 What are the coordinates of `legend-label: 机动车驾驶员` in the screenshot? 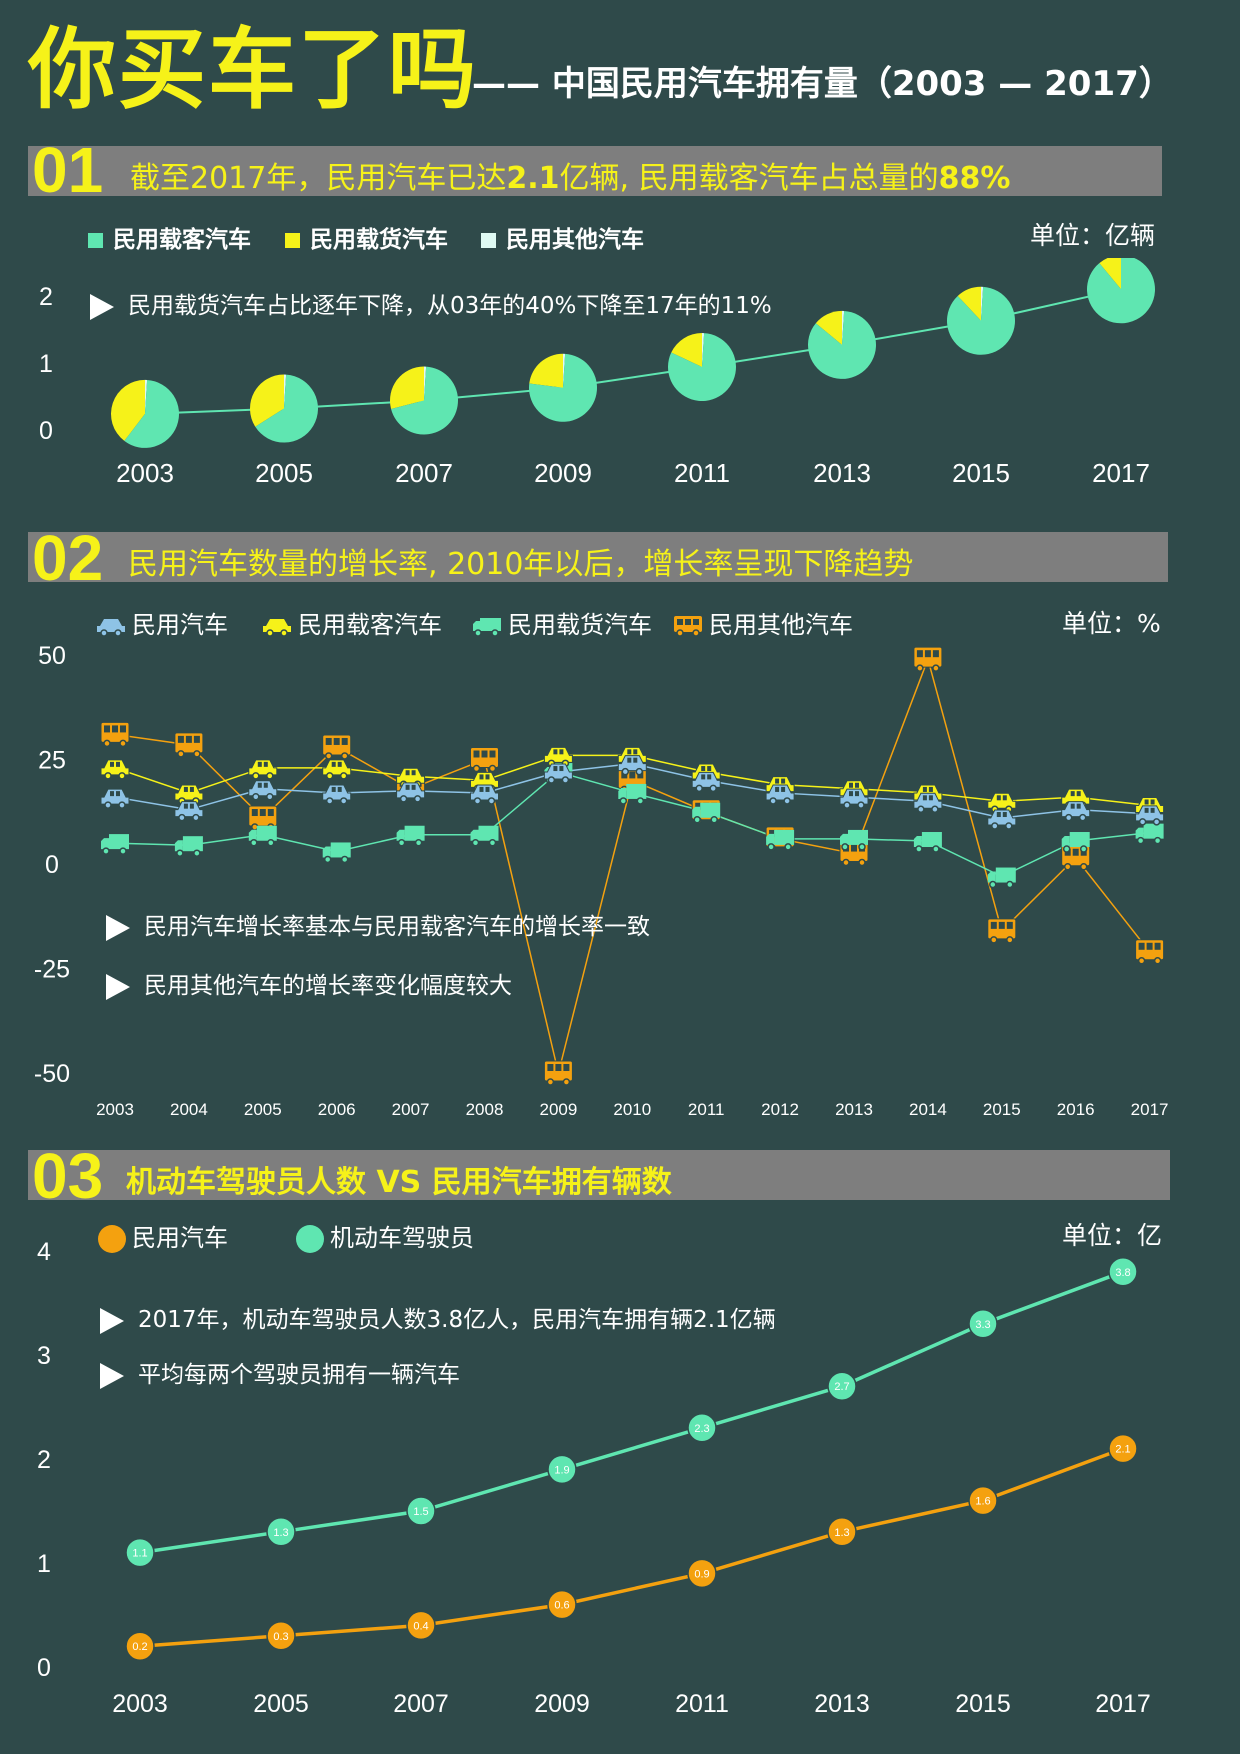 It's located at (402, 1238).